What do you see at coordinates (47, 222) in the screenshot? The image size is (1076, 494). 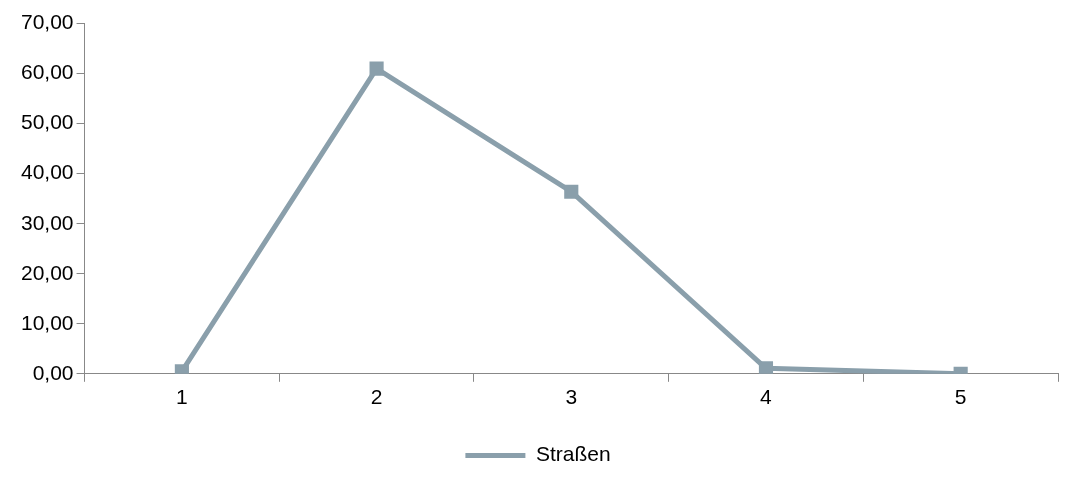 I see `y-tick-label: 30,00` at bounding box center [47, 222].